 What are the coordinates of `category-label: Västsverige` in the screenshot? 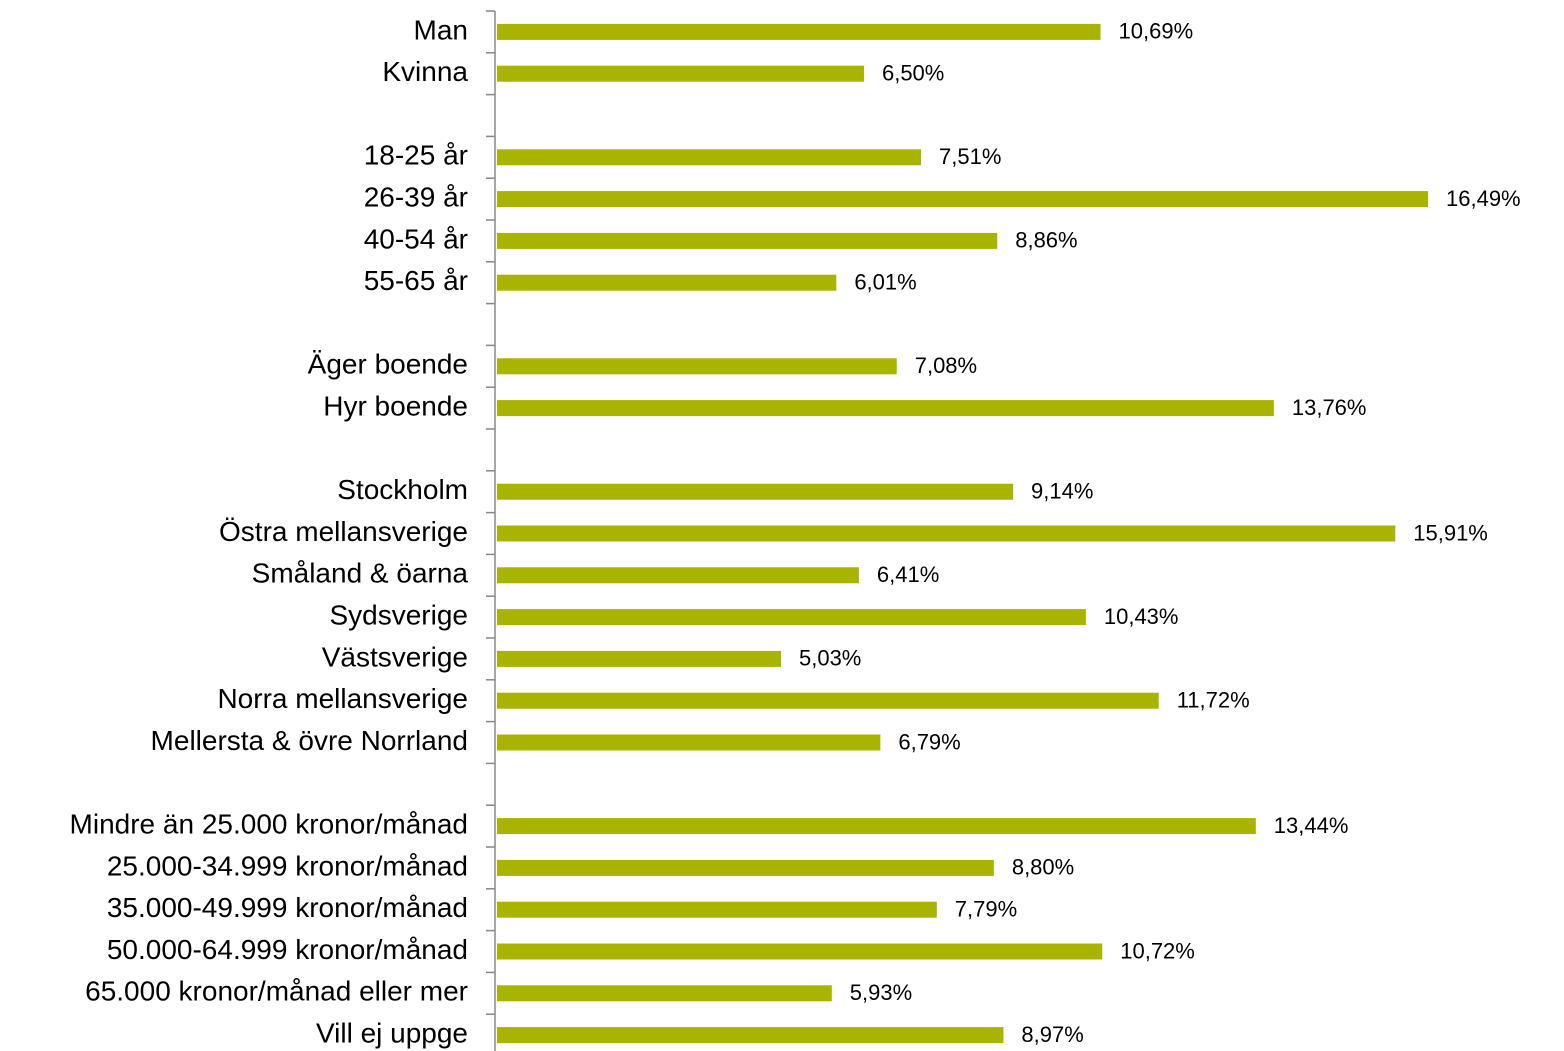 It's located at (395, 656).